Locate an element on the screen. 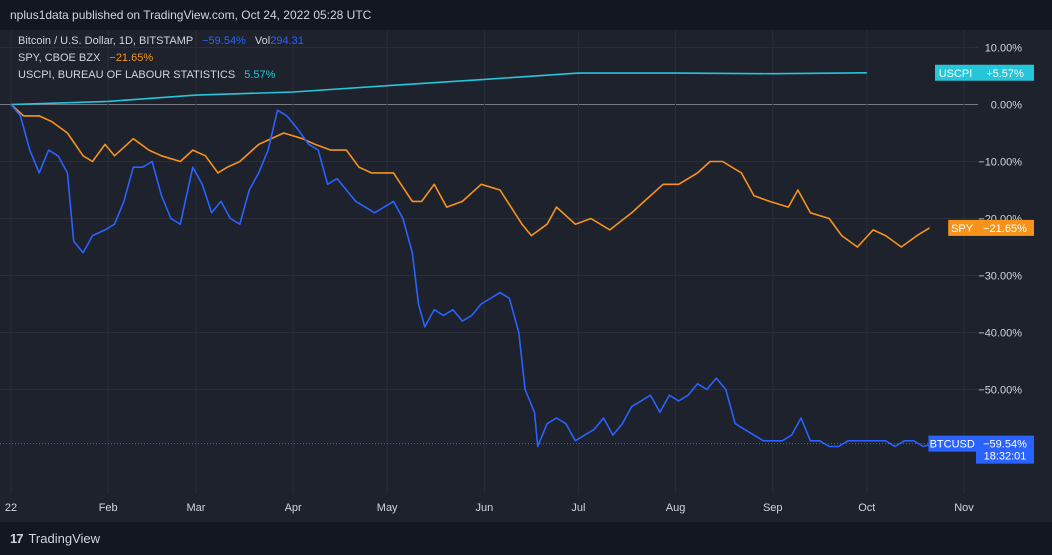 The image size is (1052, 555). x-tick-label: Nov is located at coordinates (964, 508).